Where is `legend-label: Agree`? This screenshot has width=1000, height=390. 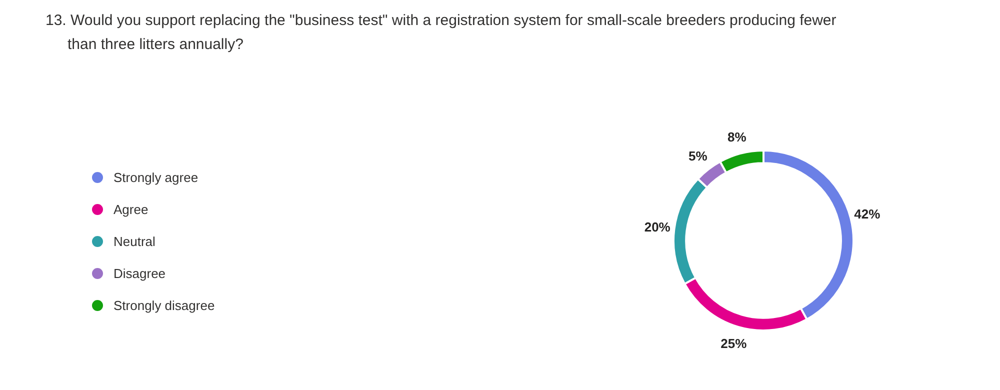
legend-label: Agree is located at coordinates (131, 209).